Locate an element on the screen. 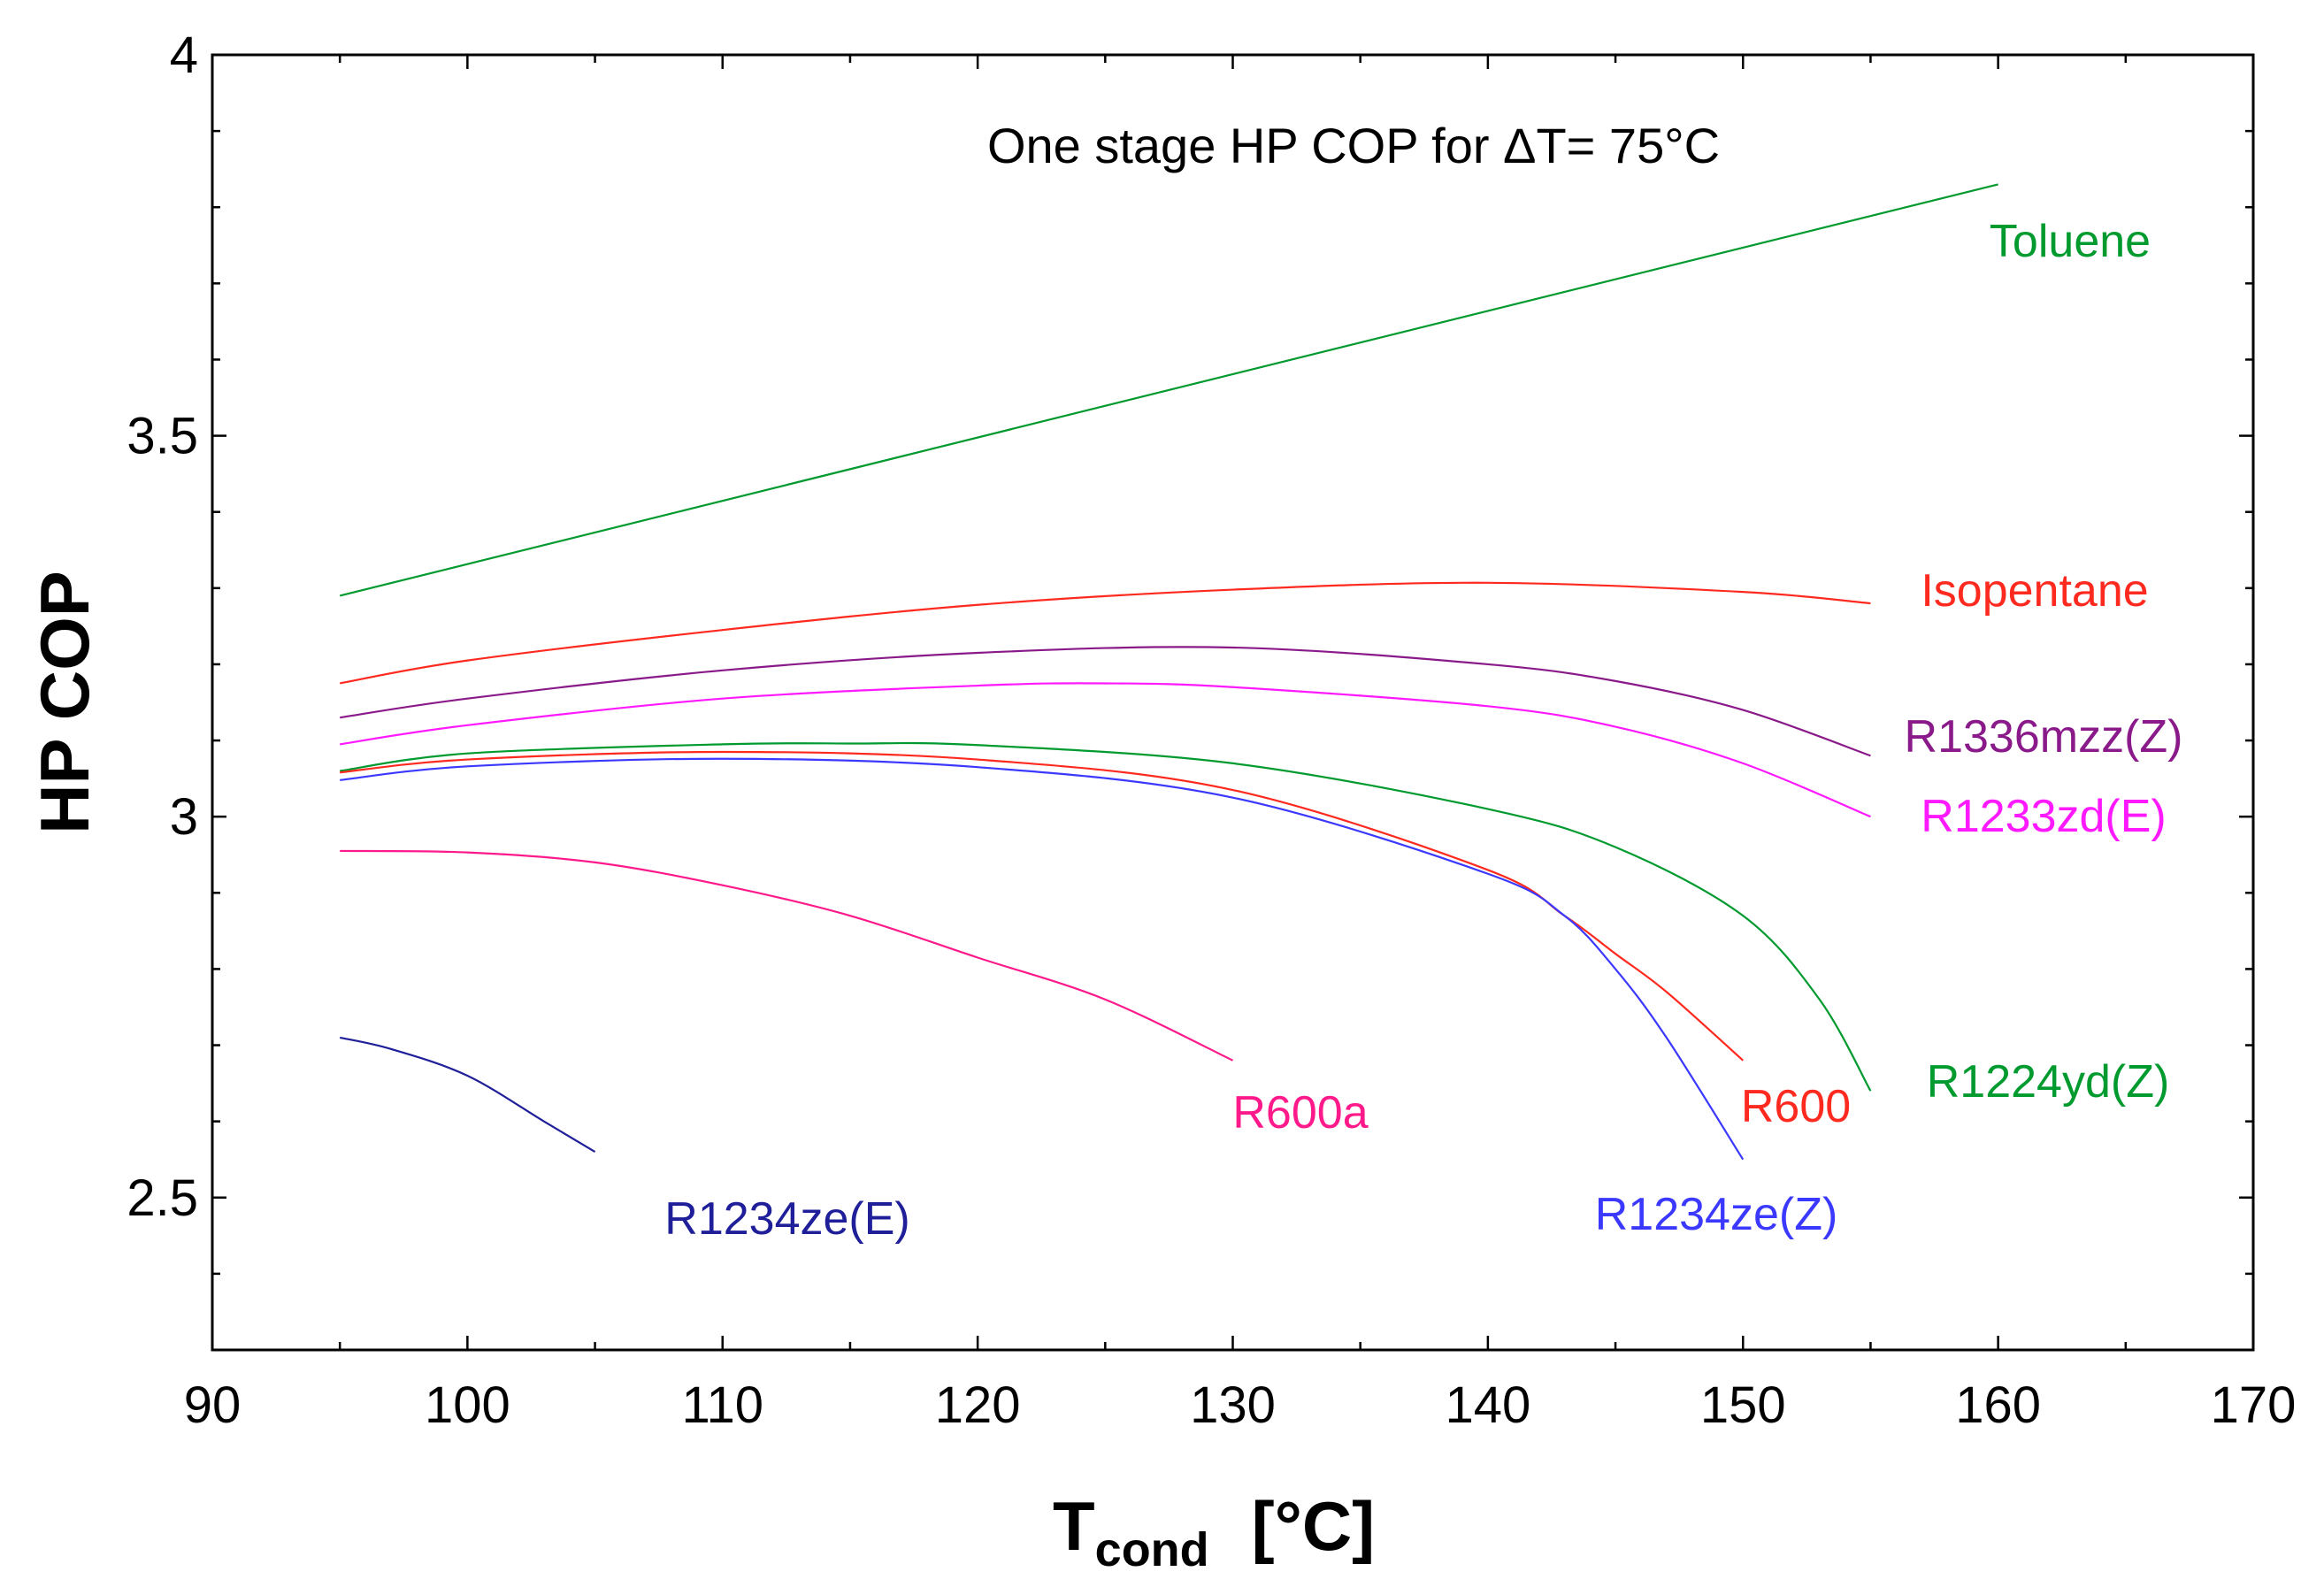  series-line-r600 is located at coordinates (1042, 906).